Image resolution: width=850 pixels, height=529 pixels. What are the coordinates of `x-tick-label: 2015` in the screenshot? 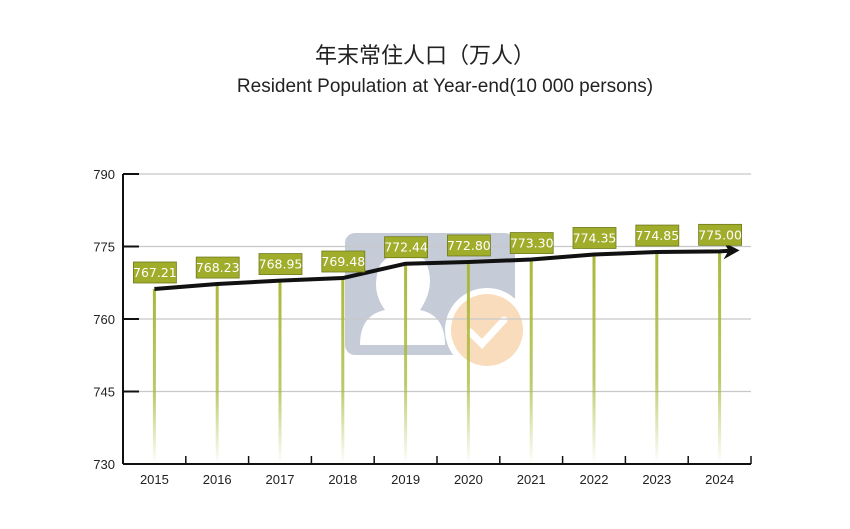 It's located at (154, 479).